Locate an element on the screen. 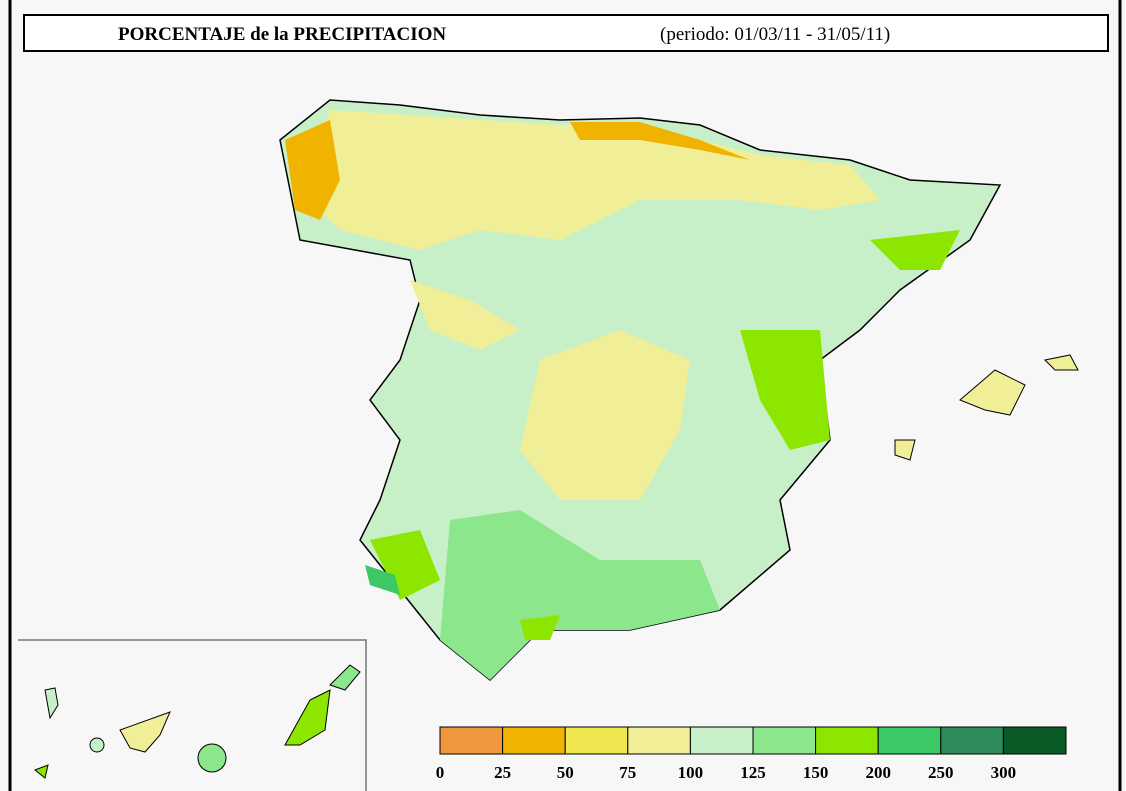 This screenshot has height=791, width=1126. lanzarote is located at coordinates (345, 677).